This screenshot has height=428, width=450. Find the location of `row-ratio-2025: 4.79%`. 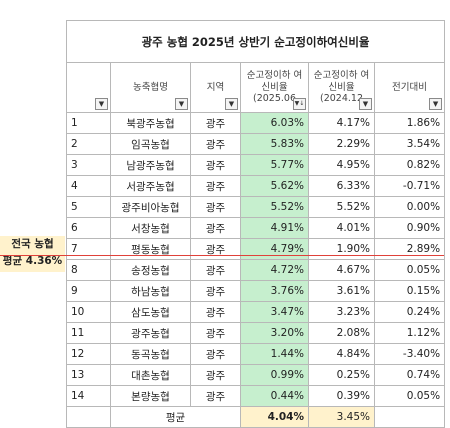

row-ratio-2025: 4.79% is located at coordinates (274, 249).